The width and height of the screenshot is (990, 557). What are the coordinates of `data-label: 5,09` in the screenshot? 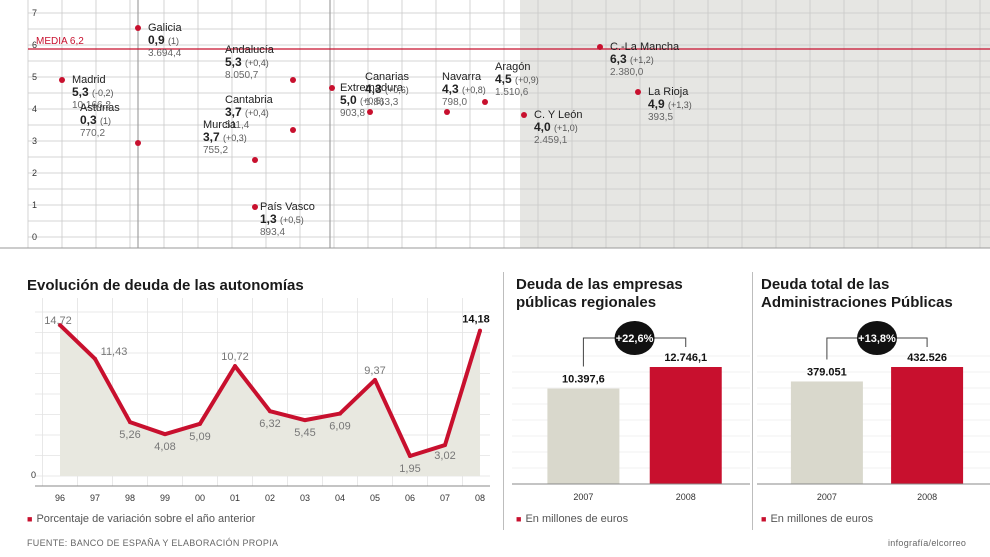 It's located at (199, 437).